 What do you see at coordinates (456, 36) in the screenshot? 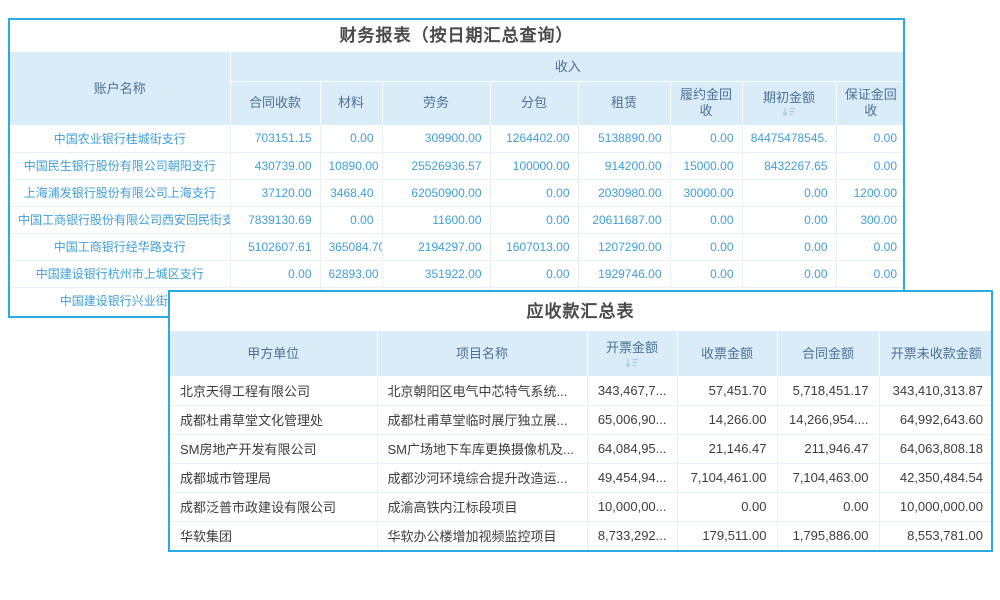
I see `finance-report-title: 财务报表（按日期汇总查询）` at bounding box center [456, 36].